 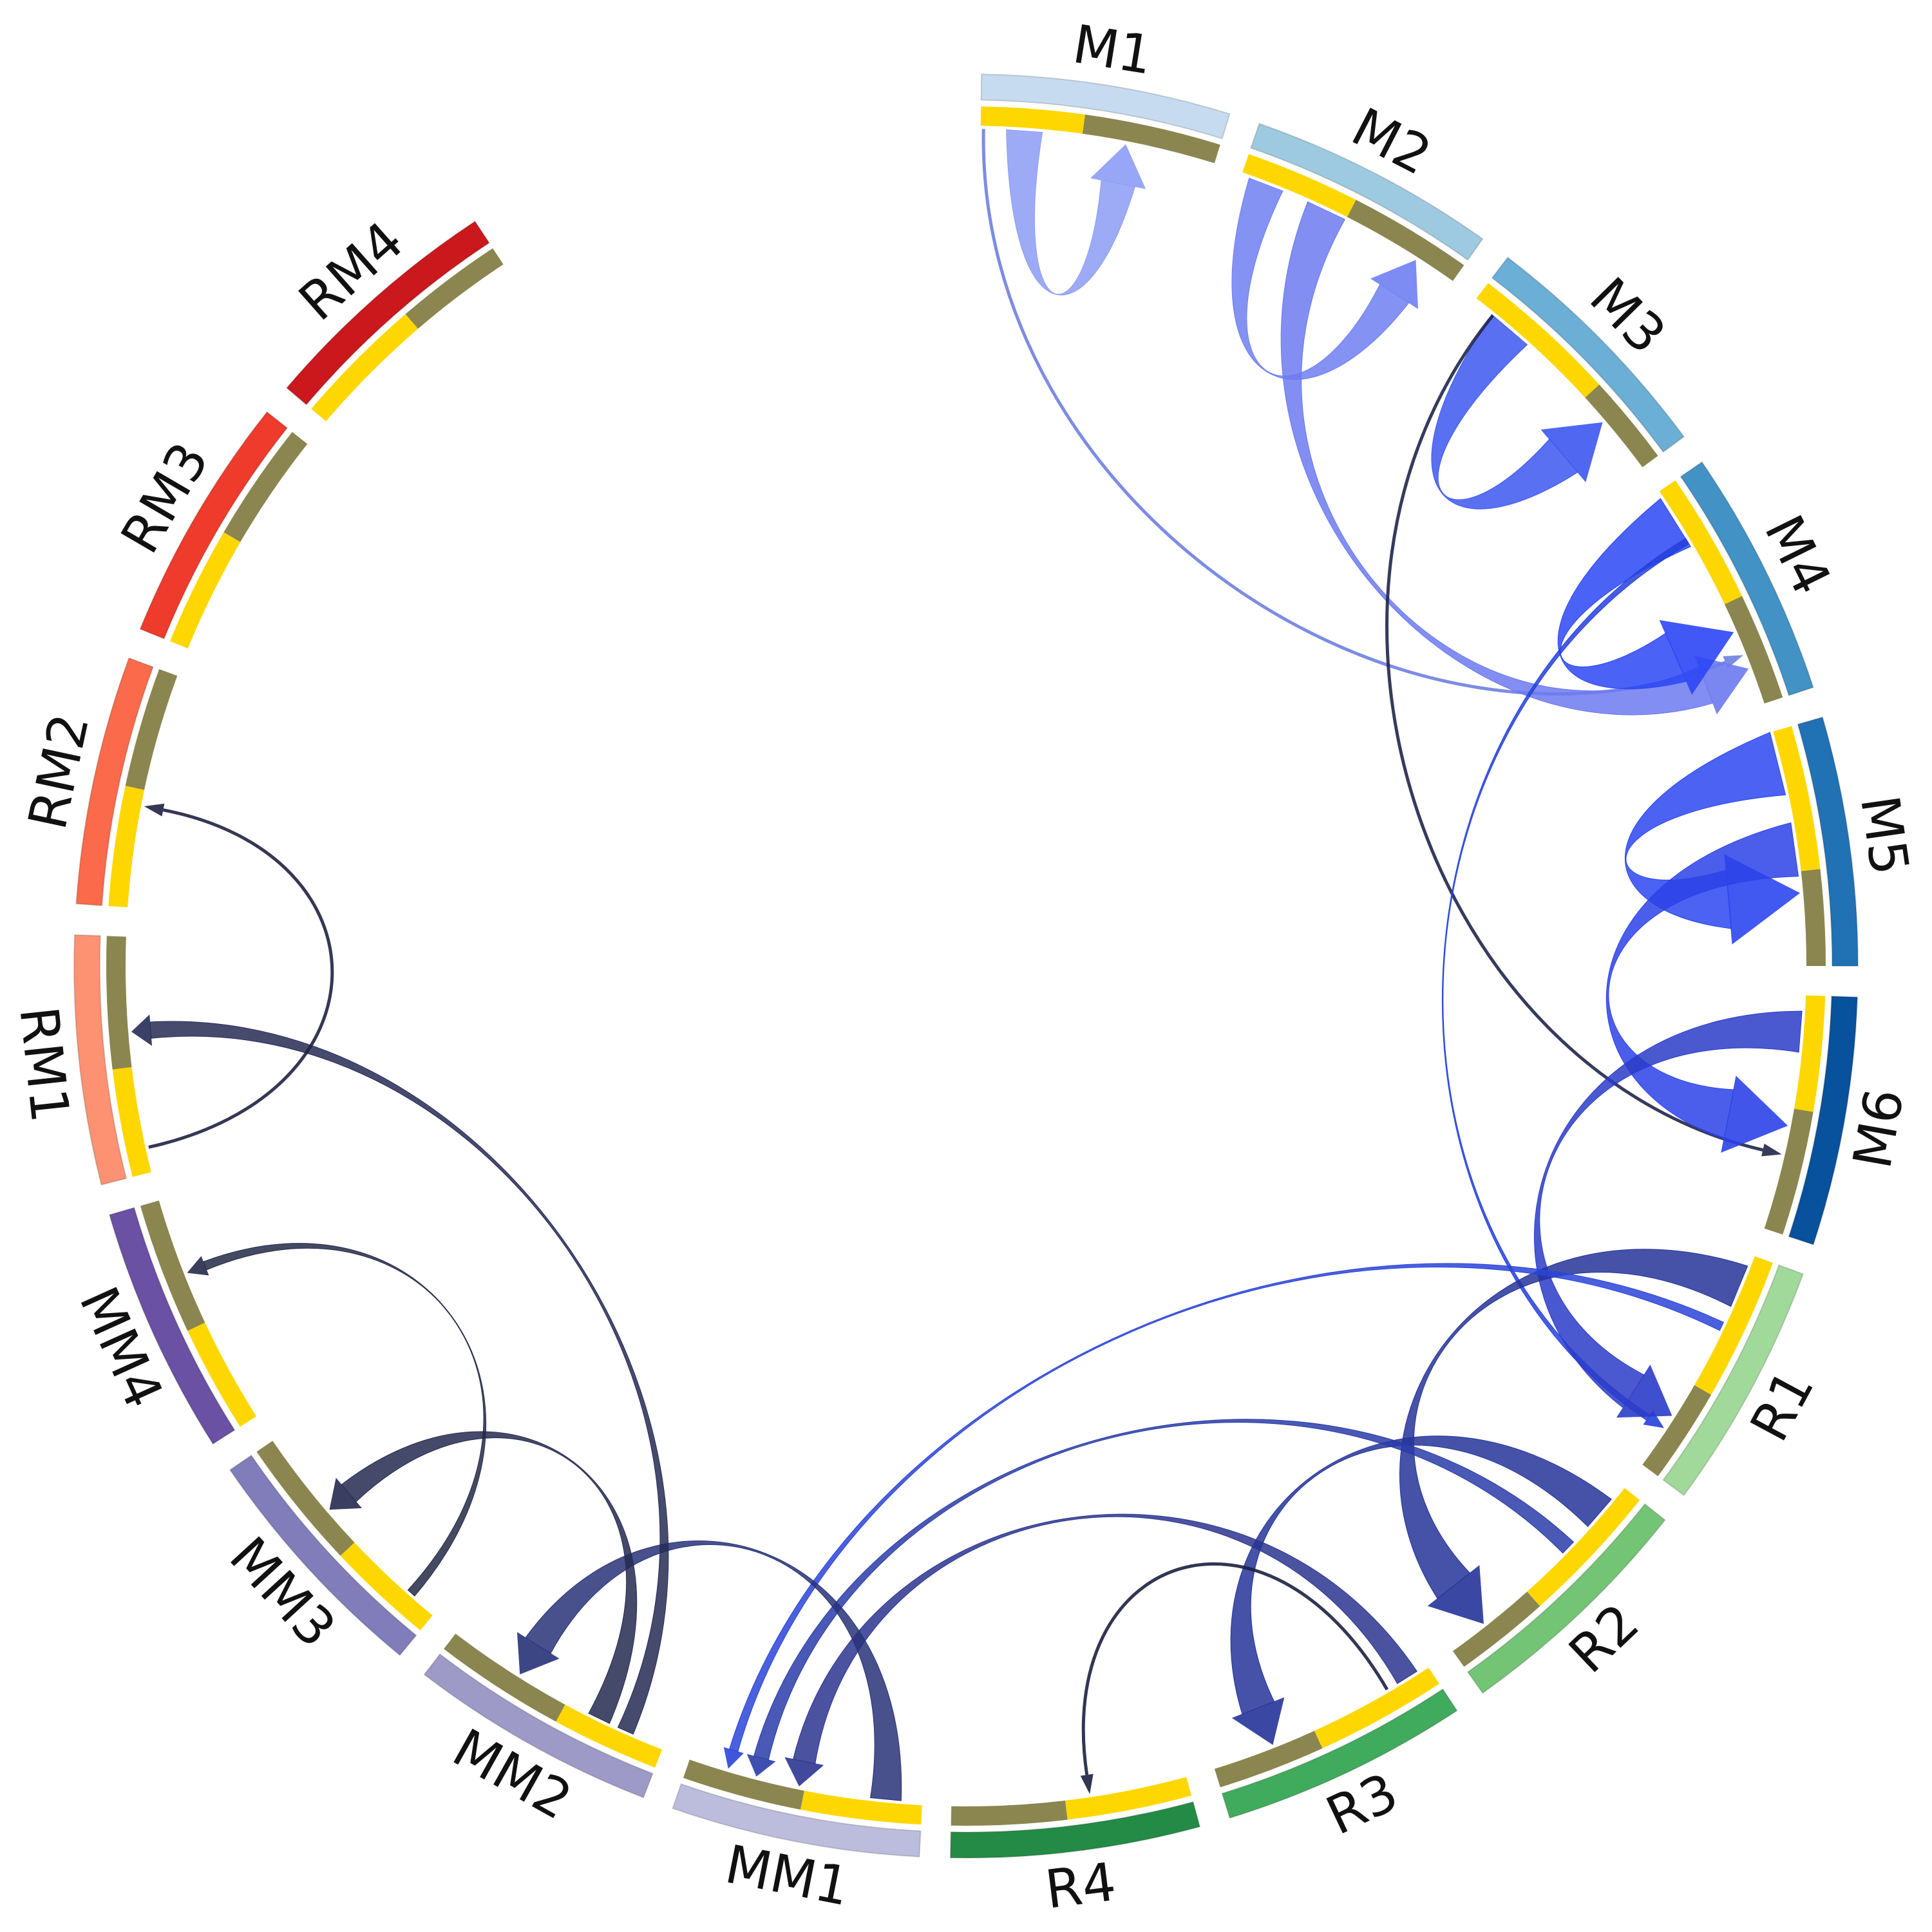 I want to click on segment-r1-arc, so click(x=1733, y=1380).